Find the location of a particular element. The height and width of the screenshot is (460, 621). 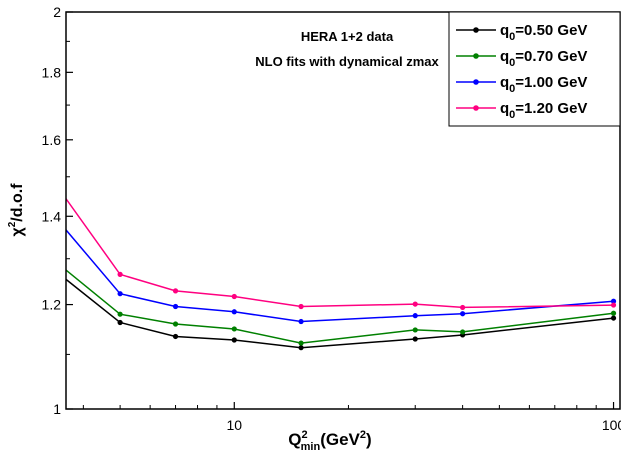

legend-label-rest: =0.70 GeV is located at coordinates (551, 56).